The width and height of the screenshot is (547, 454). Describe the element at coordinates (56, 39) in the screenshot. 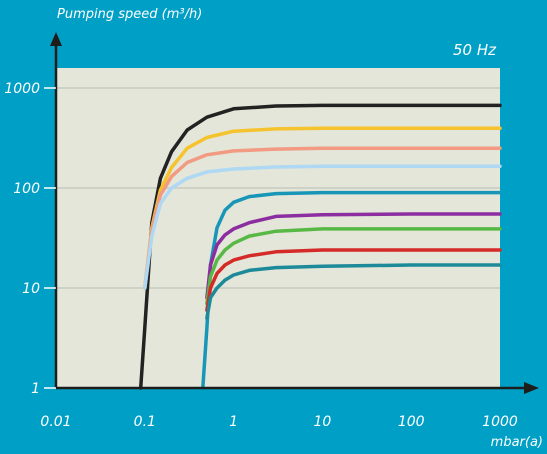

I see `y-axis-arrow-icon` at that location.